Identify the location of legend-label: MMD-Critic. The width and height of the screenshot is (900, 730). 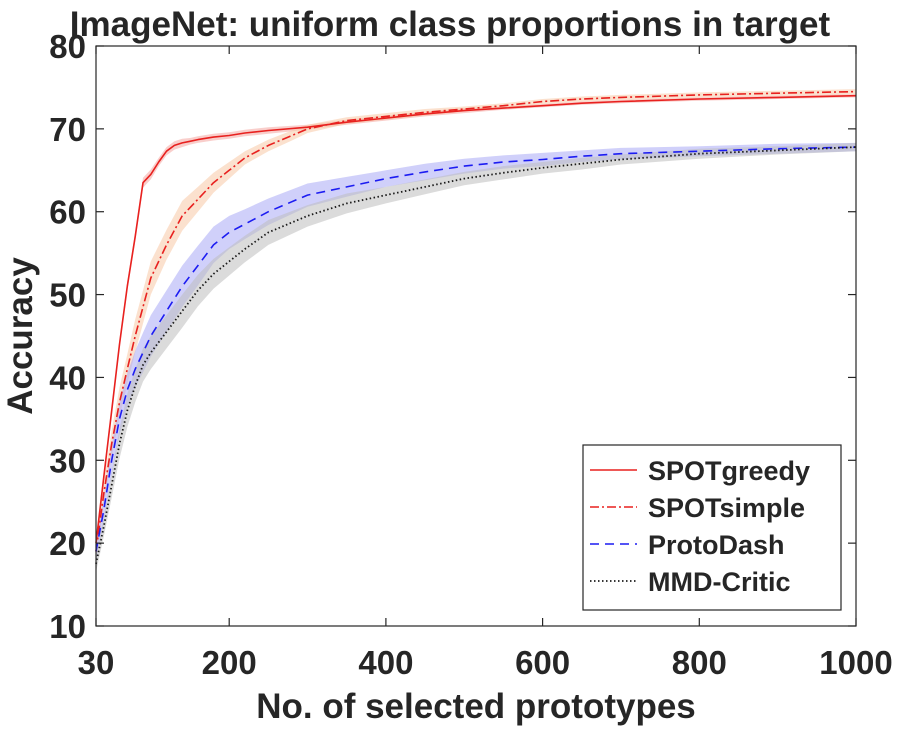
(719, 582).